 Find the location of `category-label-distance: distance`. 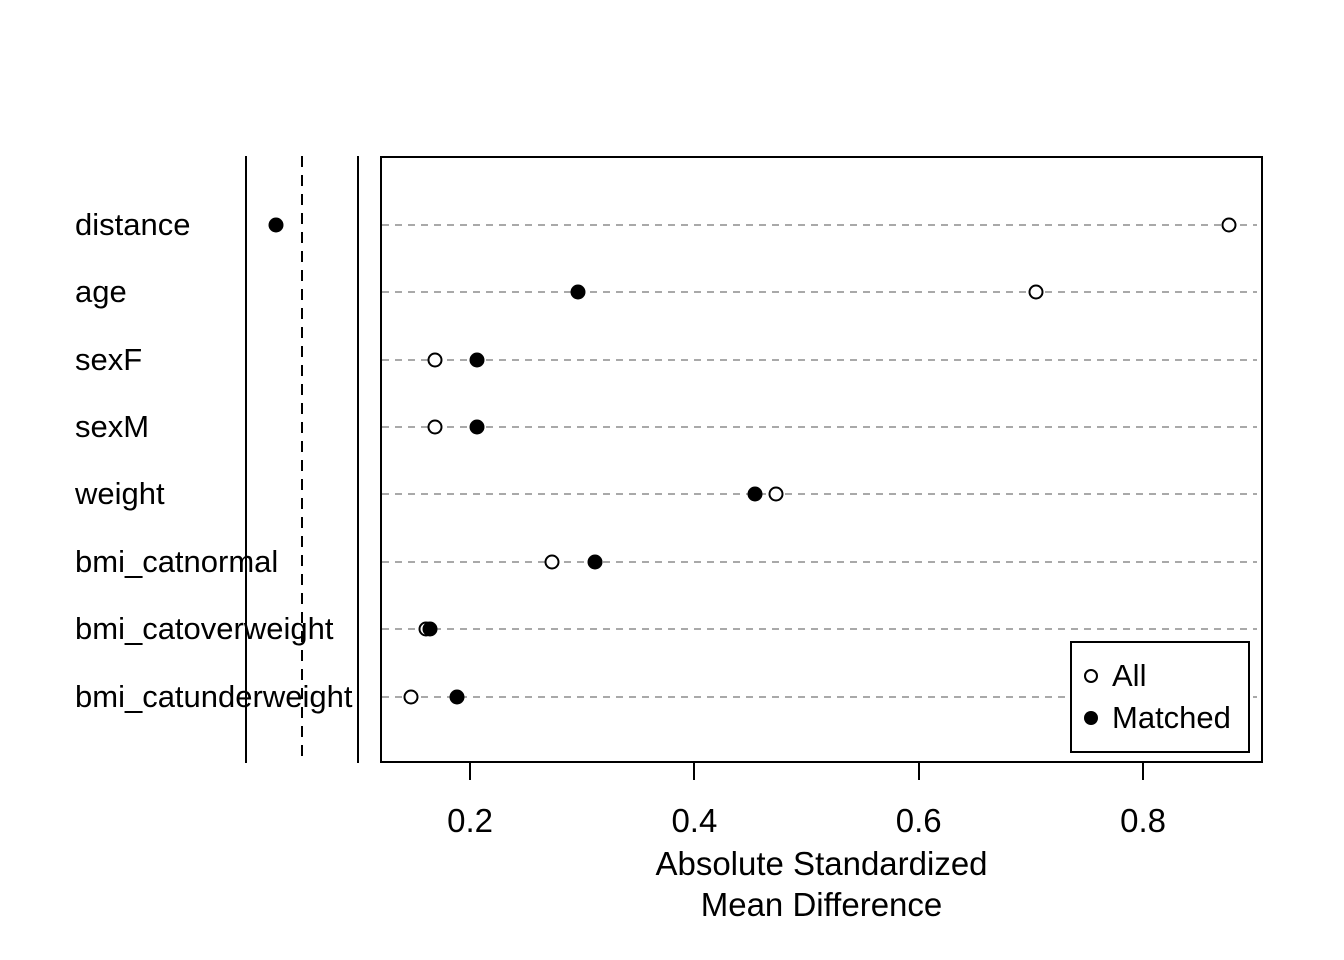

category-label-distance: distance is located at coordinates (133, 224).